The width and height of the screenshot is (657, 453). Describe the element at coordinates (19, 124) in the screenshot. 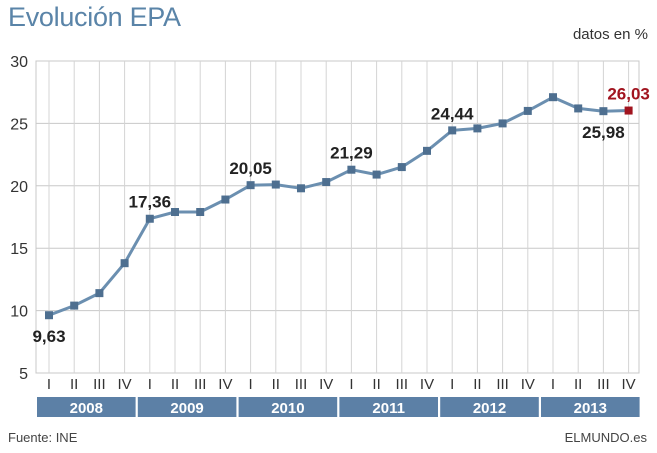

I see `y-tick-label: 25` at that location.